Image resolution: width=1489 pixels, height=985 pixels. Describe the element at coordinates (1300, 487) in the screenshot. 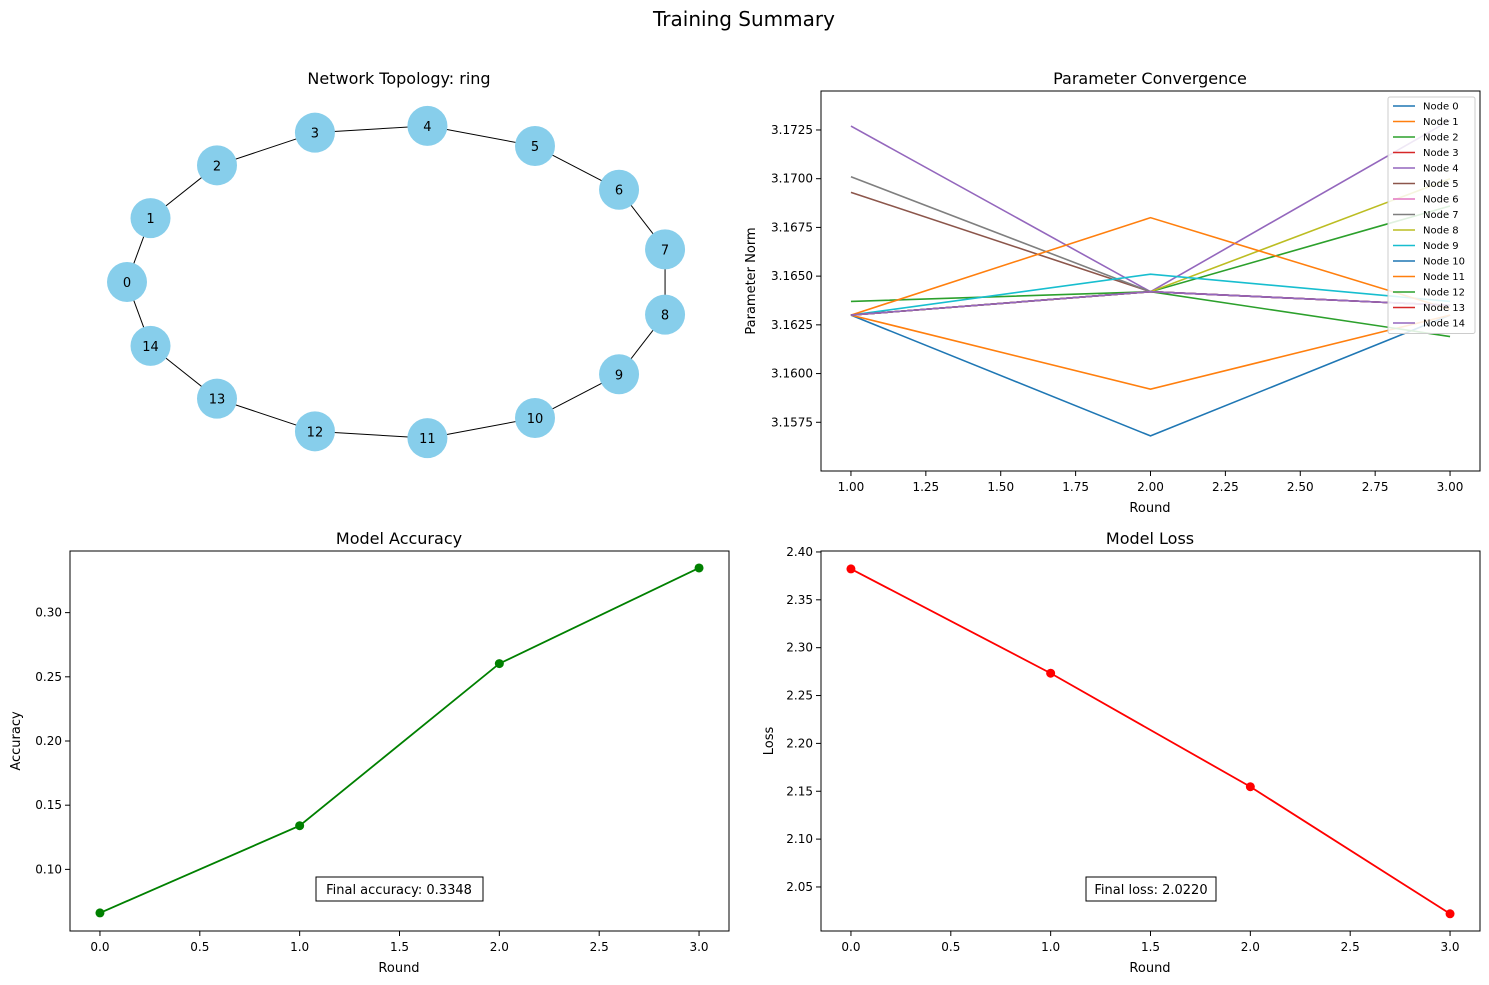

I see `x-tick-label: 2.50` at that location.